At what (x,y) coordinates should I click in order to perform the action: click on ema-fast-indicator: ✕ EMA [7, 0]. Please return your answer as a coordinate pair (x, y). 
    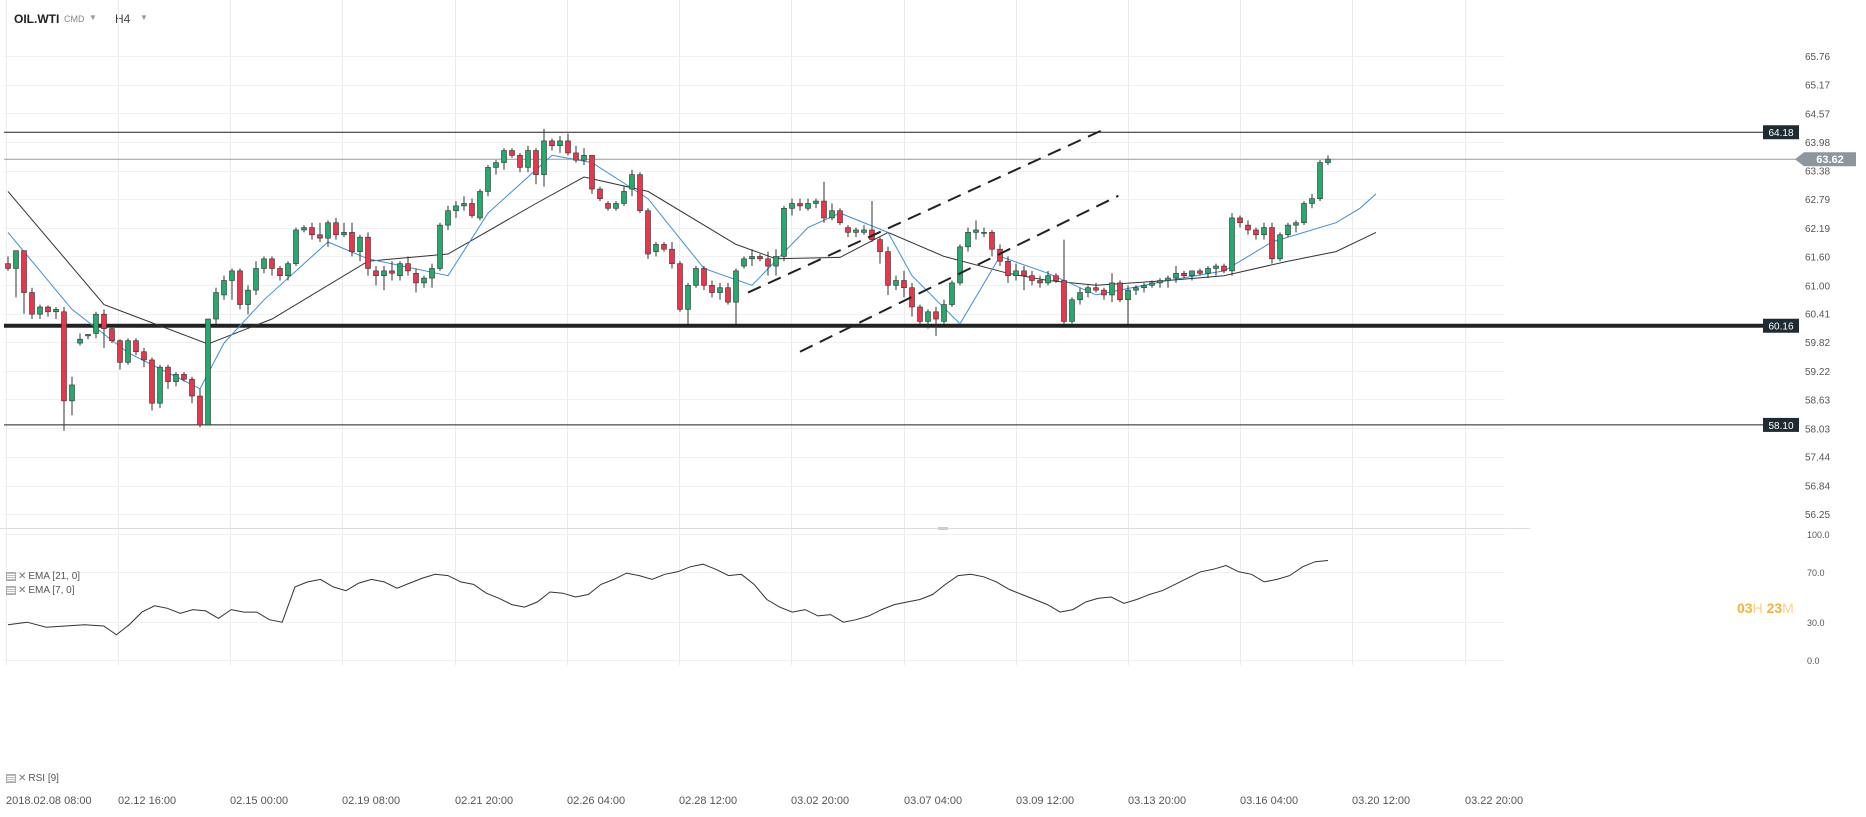
    Looking at the image, I should click on (40, 590).